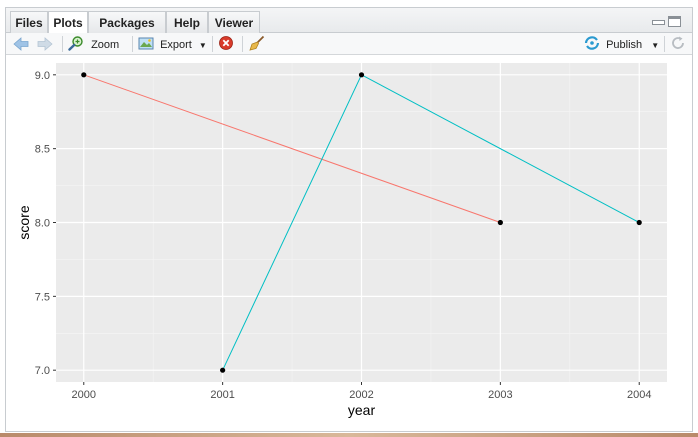  Describe the element at coordinates (658, 22) in the screenshot. I see `minimize-pane-icon` at that location.